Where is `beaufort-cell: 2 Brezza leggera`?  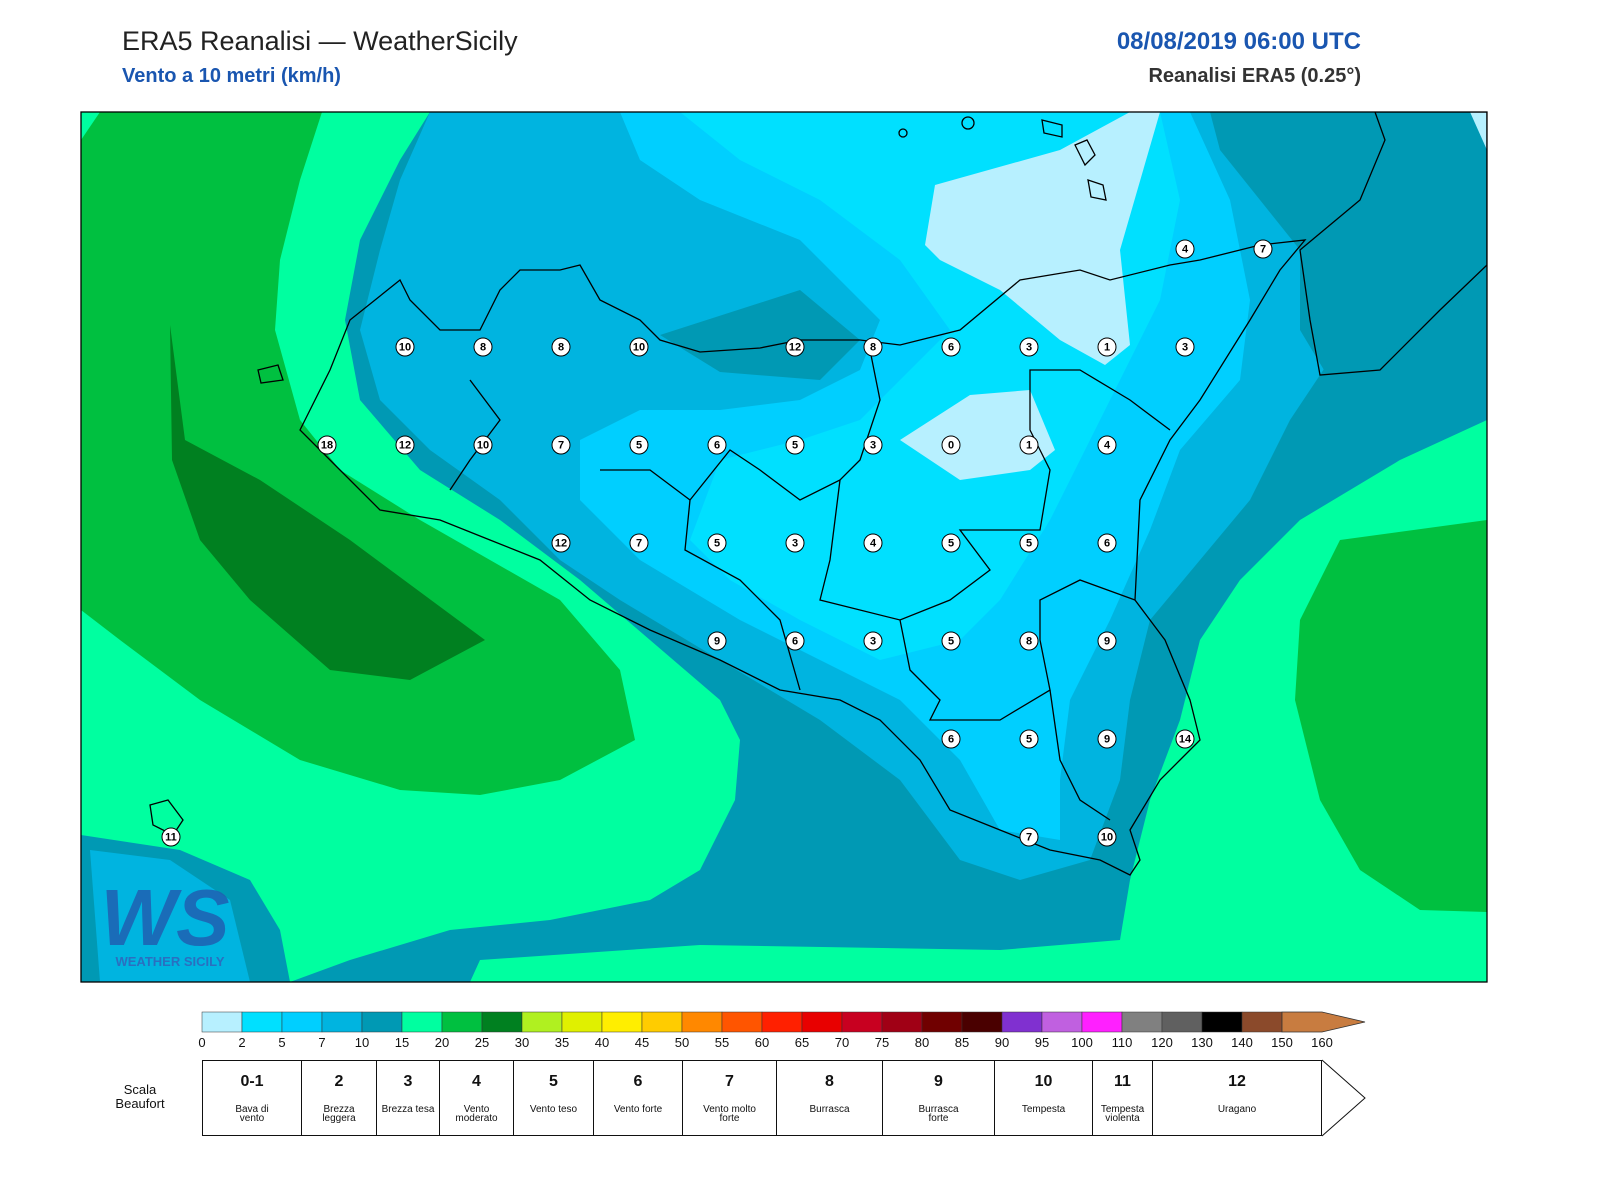 beaufort-cell: 2 Brezza leggera is located at coordinates (339, 1098).